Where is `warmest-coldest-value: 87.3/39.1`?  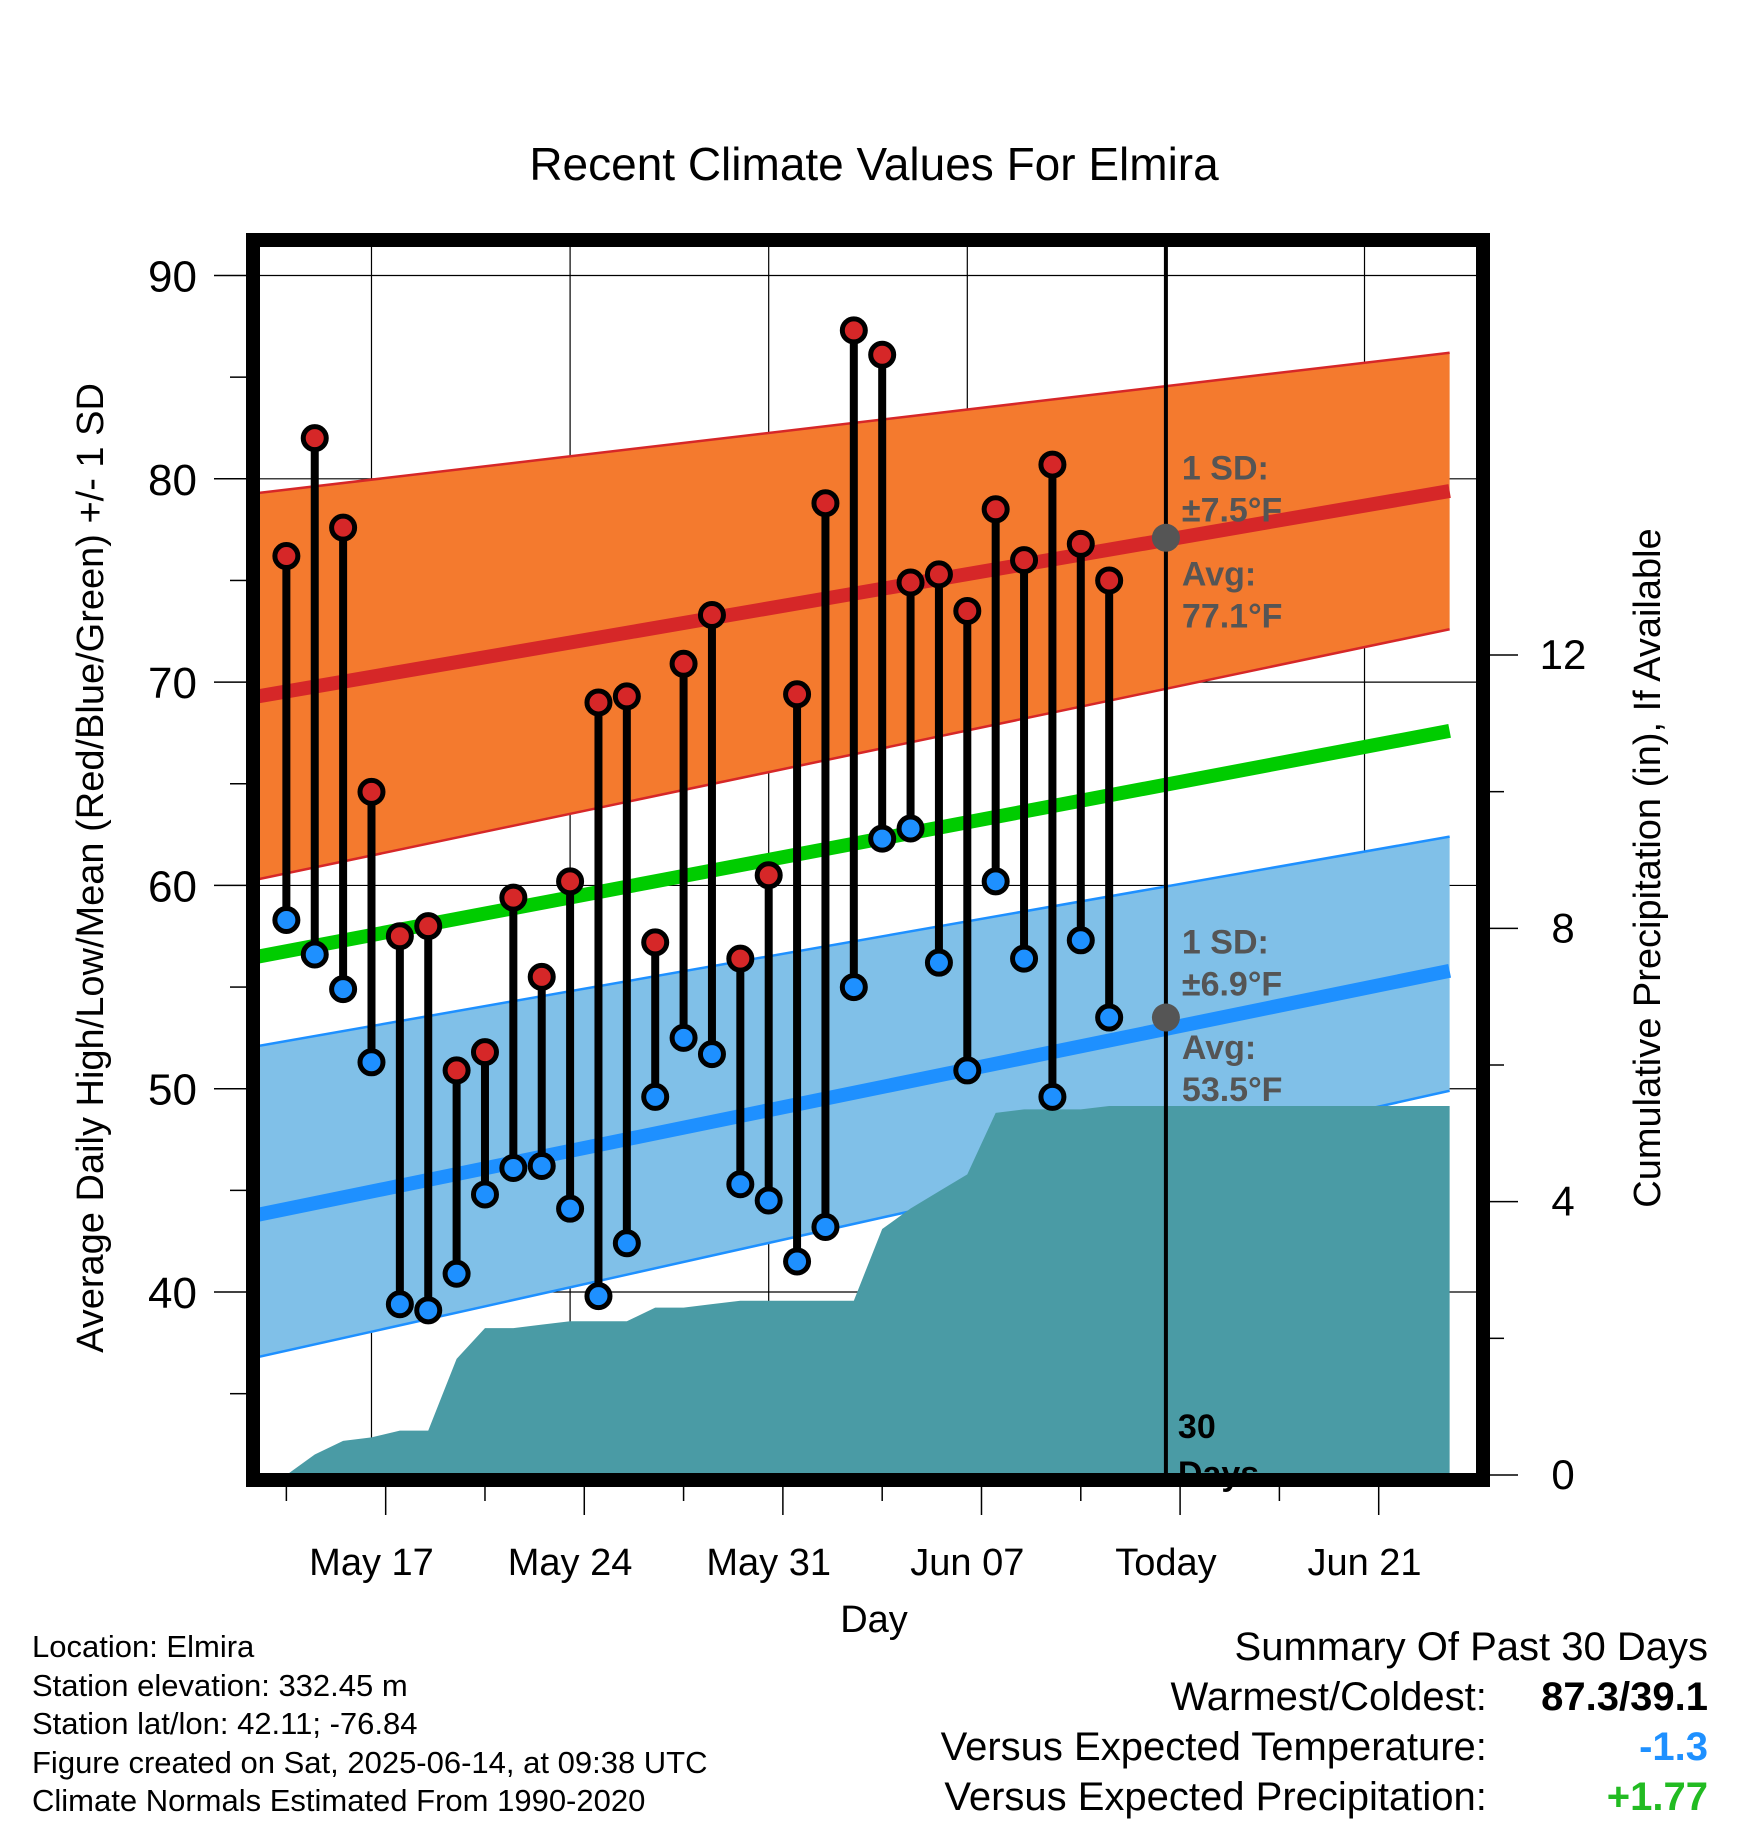
warmest-coldest-value: 87.3/39.1 is located at coordinates (1624, 1697).